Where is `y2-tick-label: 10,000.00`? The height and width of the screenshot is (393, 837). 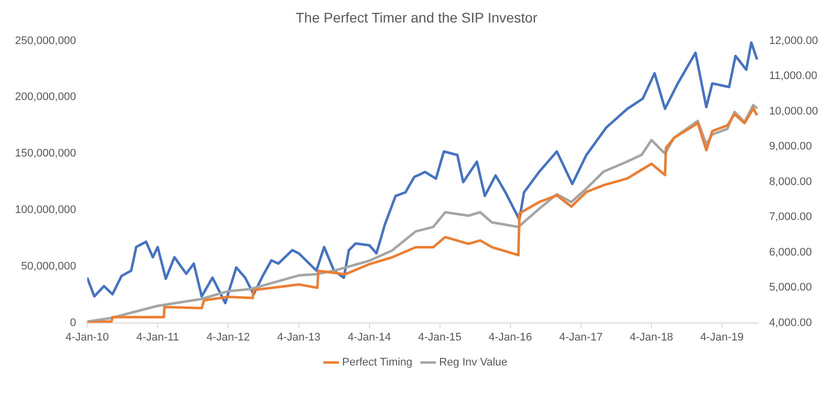 y2-tick-label: 10,000.00 is located at coordinates (793, 111).